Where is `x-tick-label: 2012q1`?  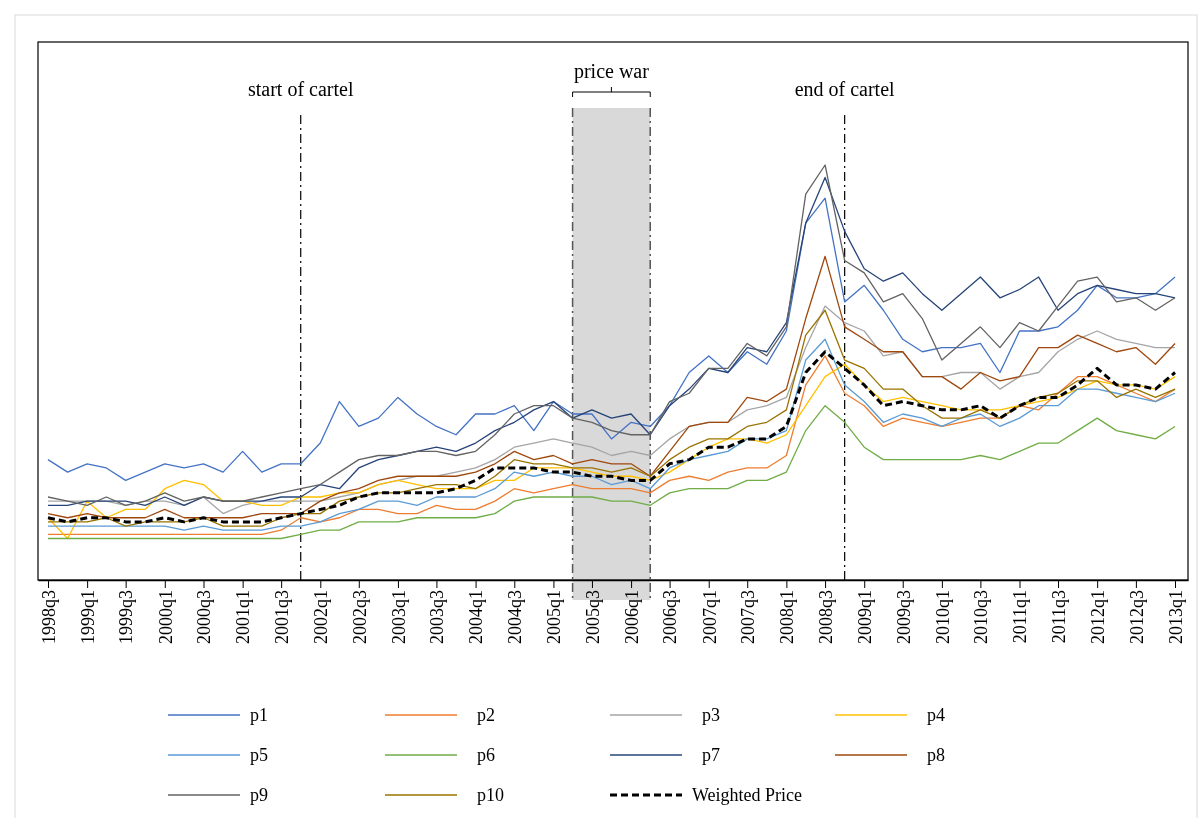
x-tick-label: 2012q1 is located at coordinates (1097, 617).